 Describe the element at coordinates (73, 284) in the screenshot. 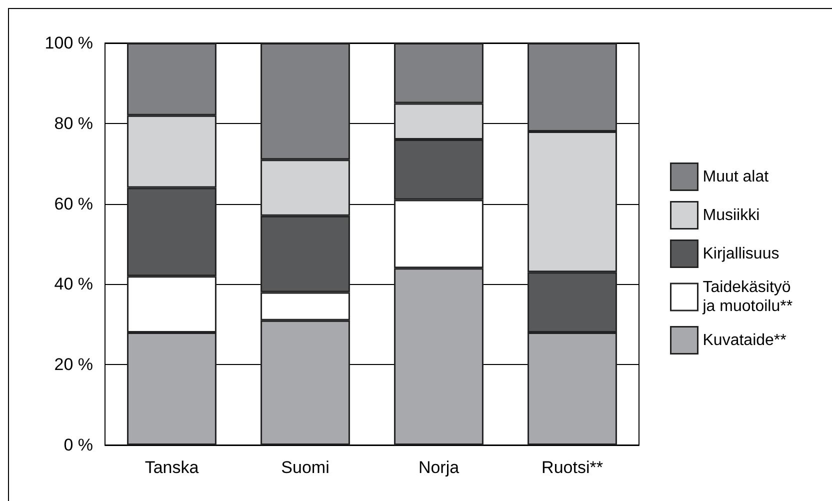

I see `y-tick-label: 40 %` at that location.